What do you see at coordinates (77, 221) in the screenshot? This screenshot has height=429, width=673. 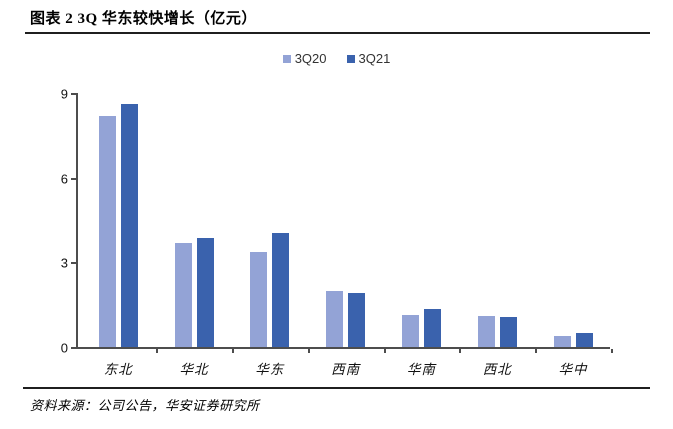 I see `y-axis-line` at bounding box center [77, 221].